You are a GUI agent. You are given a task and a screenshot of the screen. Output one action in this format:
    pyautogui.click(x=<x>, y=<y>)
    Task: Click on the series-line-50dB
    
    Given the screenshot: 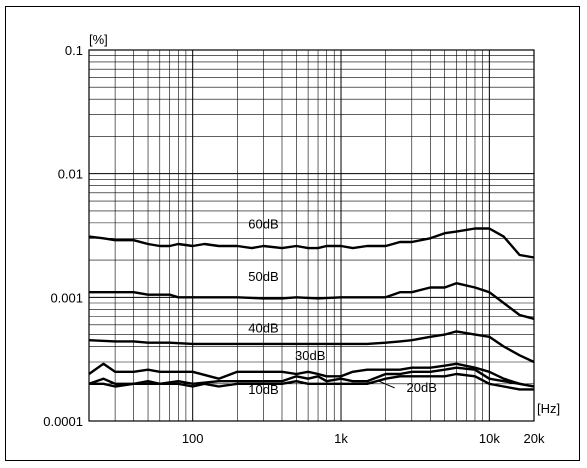 What is the action you would take?
    pyautogui.click(x=312, y=301)
    